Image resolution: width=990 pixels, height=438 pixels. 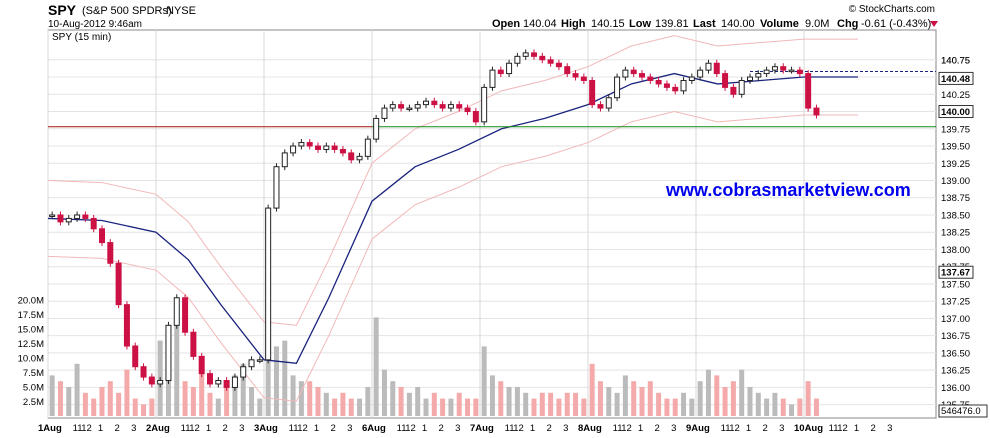 What do you see at coordinates (31, 301) in the screenshot?
I see `volume-tick-label: 20.0M` at bounding box center [31, 301].